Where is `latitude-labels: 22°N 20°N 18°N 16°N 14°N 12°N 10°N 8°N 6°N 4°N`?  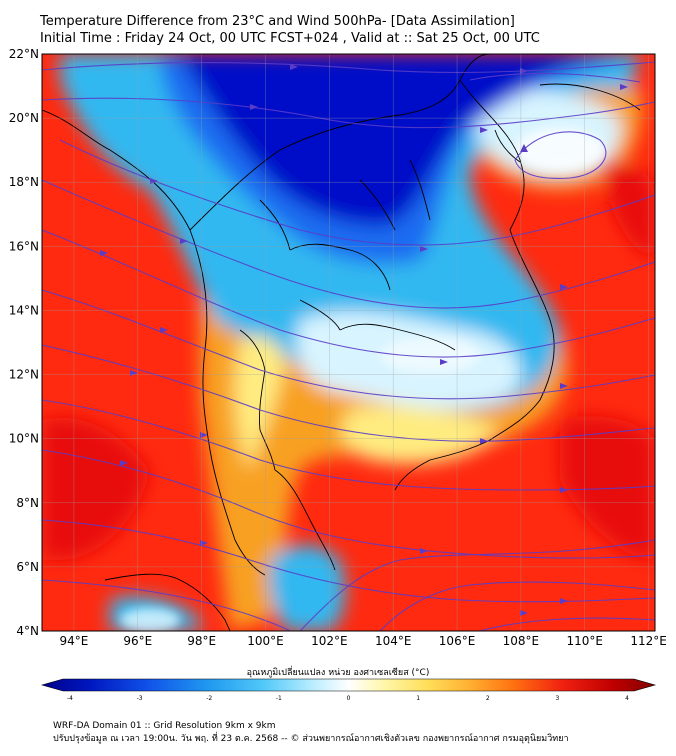
latitude-labels: 22°N 20°N 18°N 16°N 14°N 12°N 10°N 8°N 6°N 4°N is located at coordinates (24, 342).